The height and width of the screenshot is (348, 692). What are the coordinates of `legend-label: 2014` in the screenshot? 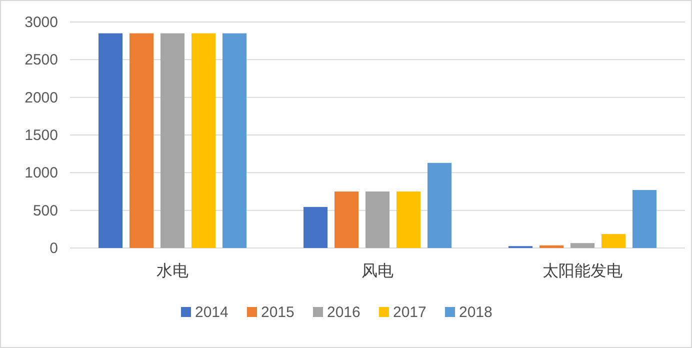 It's located at (211, 312).